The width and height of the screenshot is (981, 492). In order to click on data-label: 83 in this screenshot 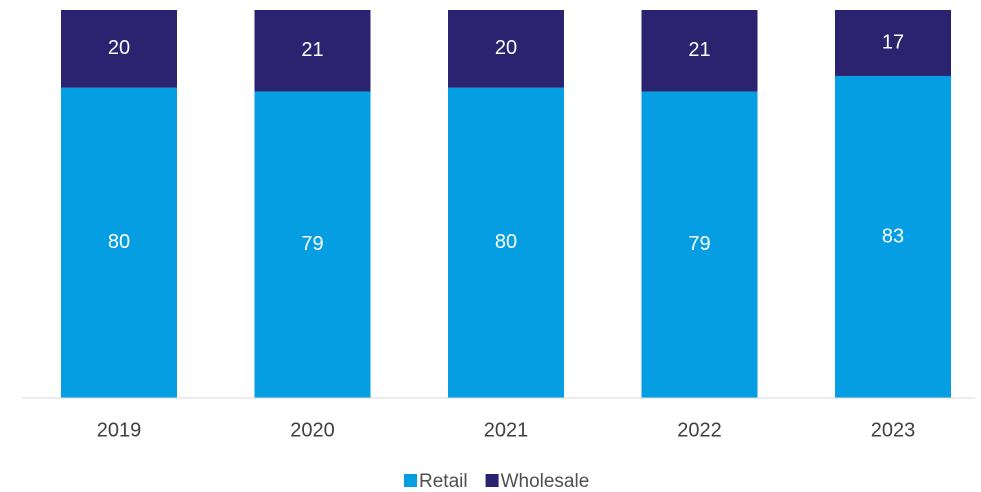, I will do `click(893, 236)`.